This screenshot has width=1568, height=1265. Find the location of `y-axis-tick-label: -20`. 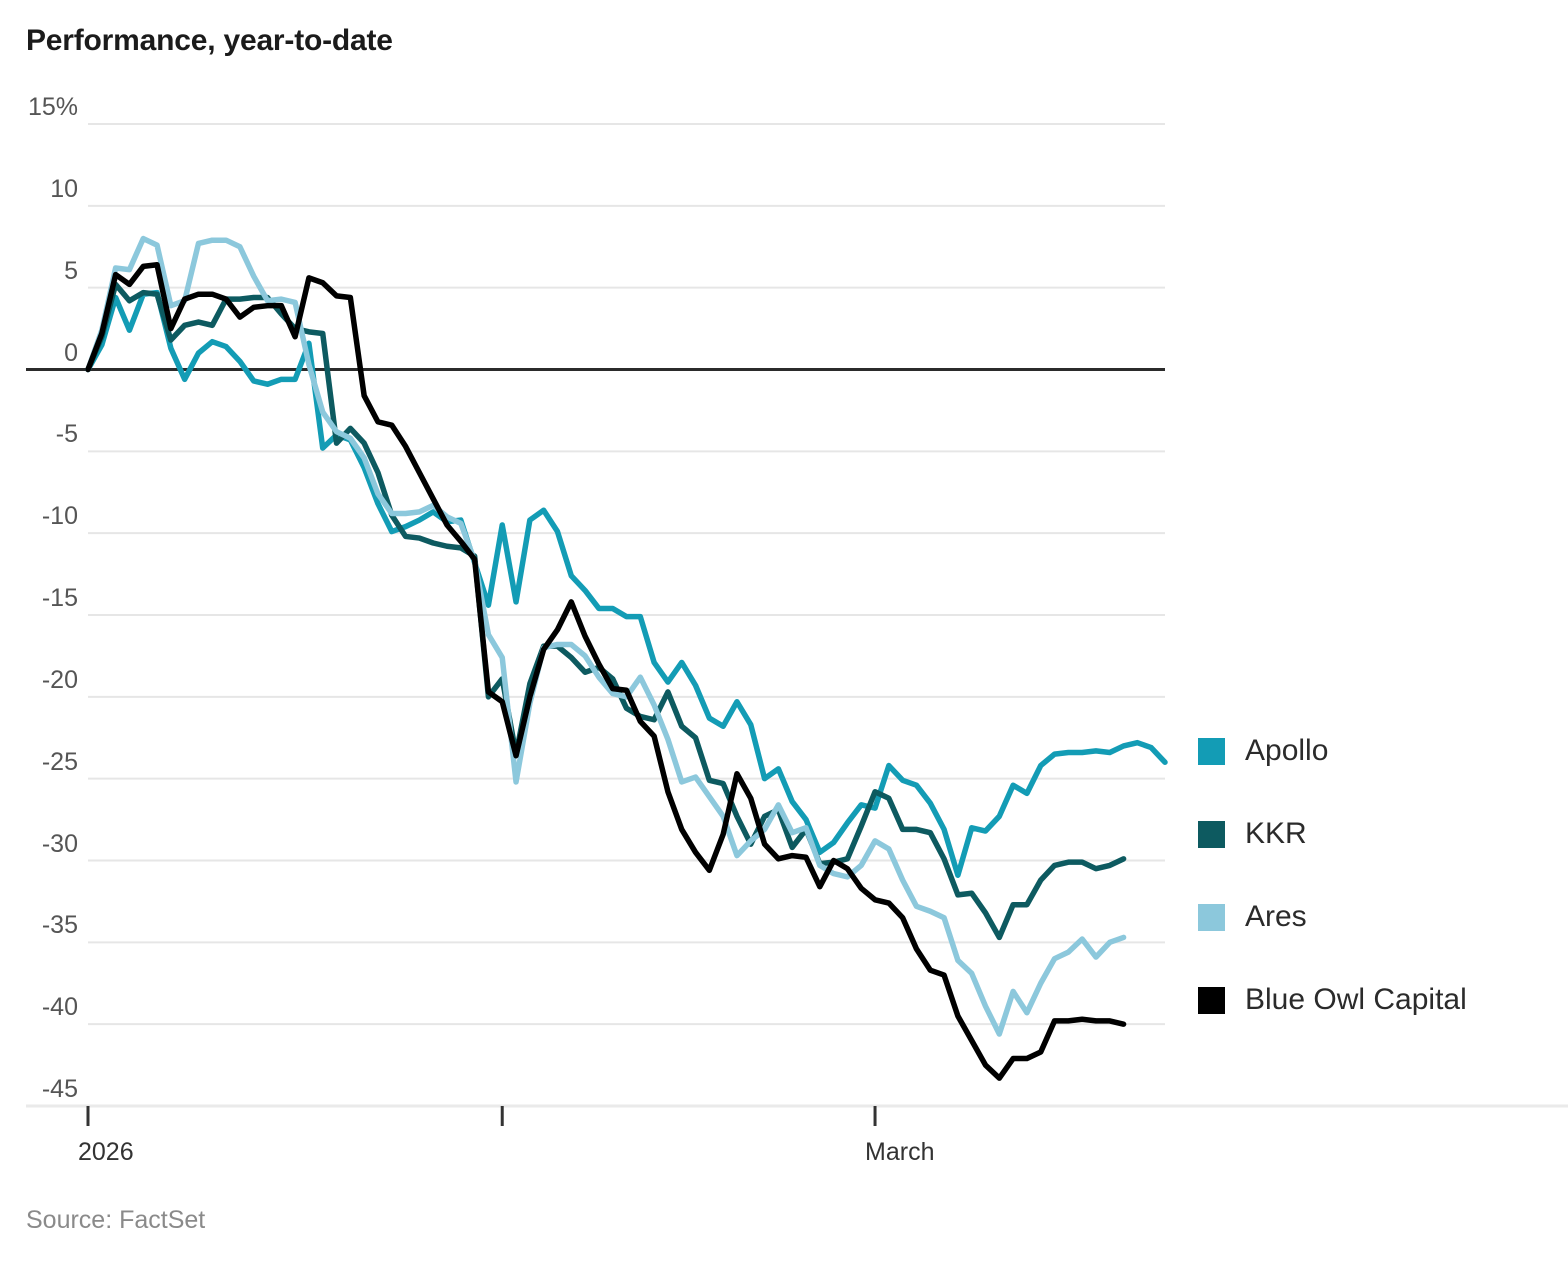

y-axis-tick-label: -20 is located at coordinates (59, 679).